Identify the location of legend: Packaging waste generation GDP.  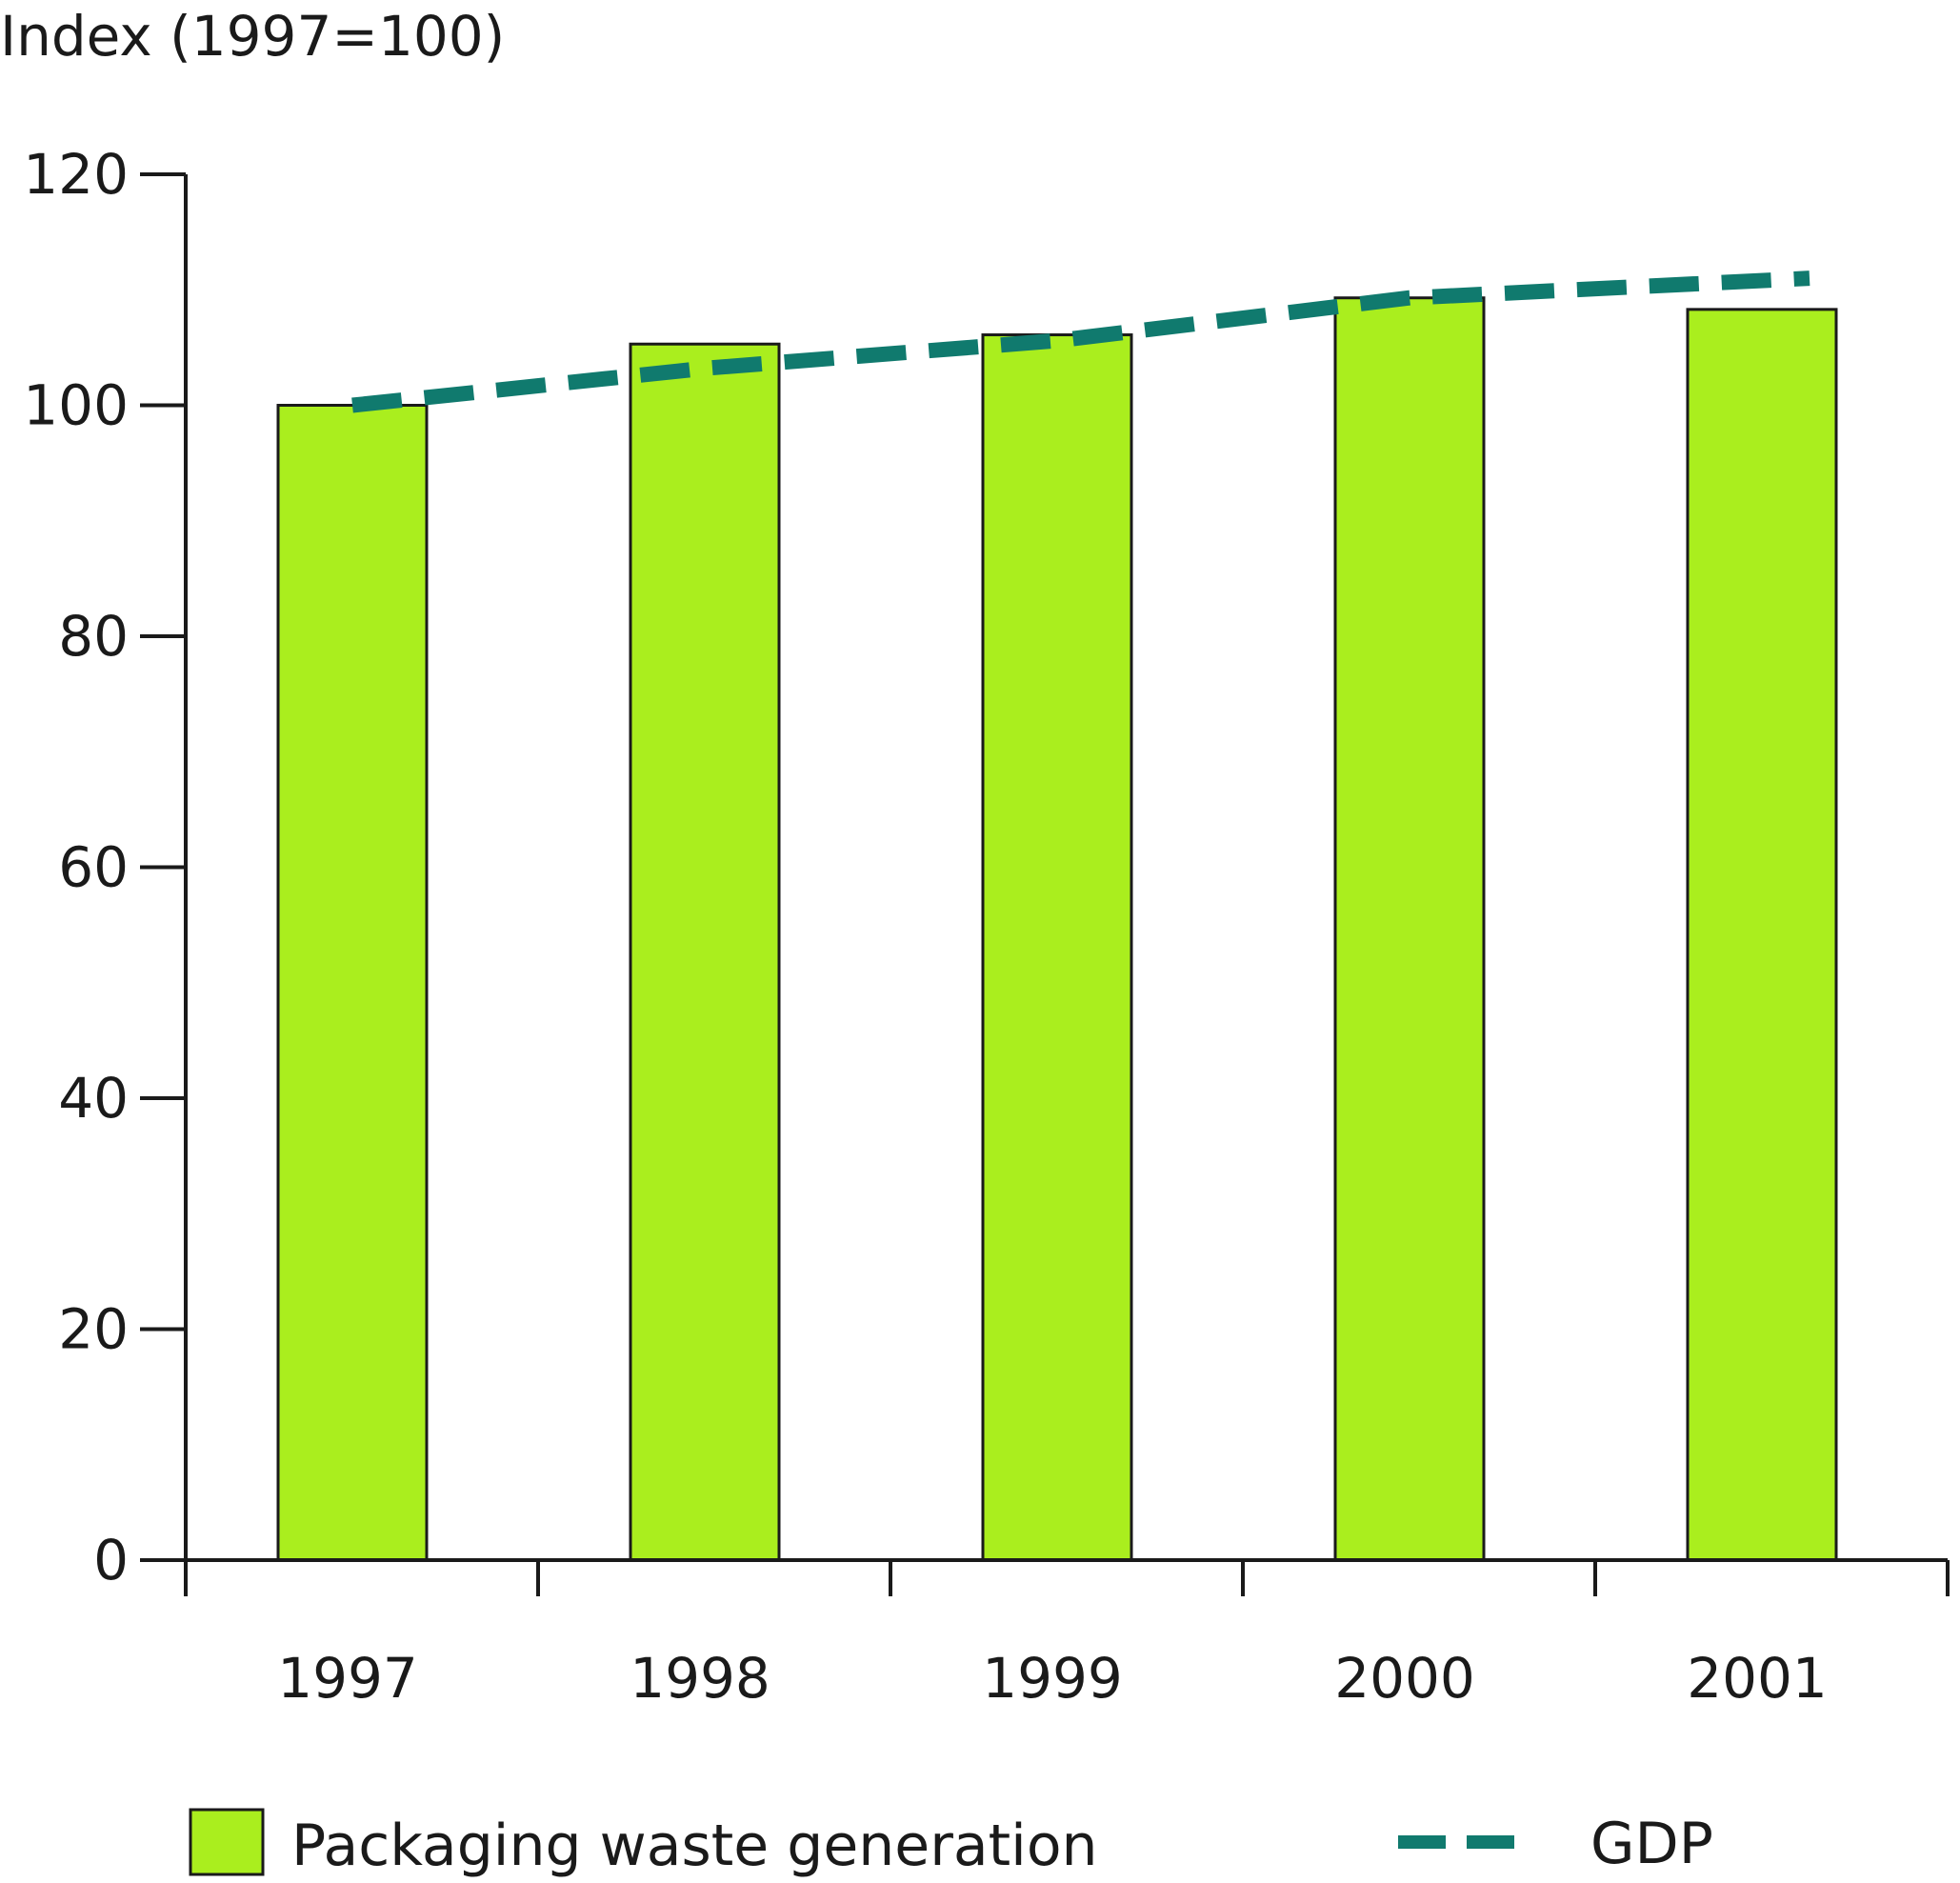
(951, 1843).